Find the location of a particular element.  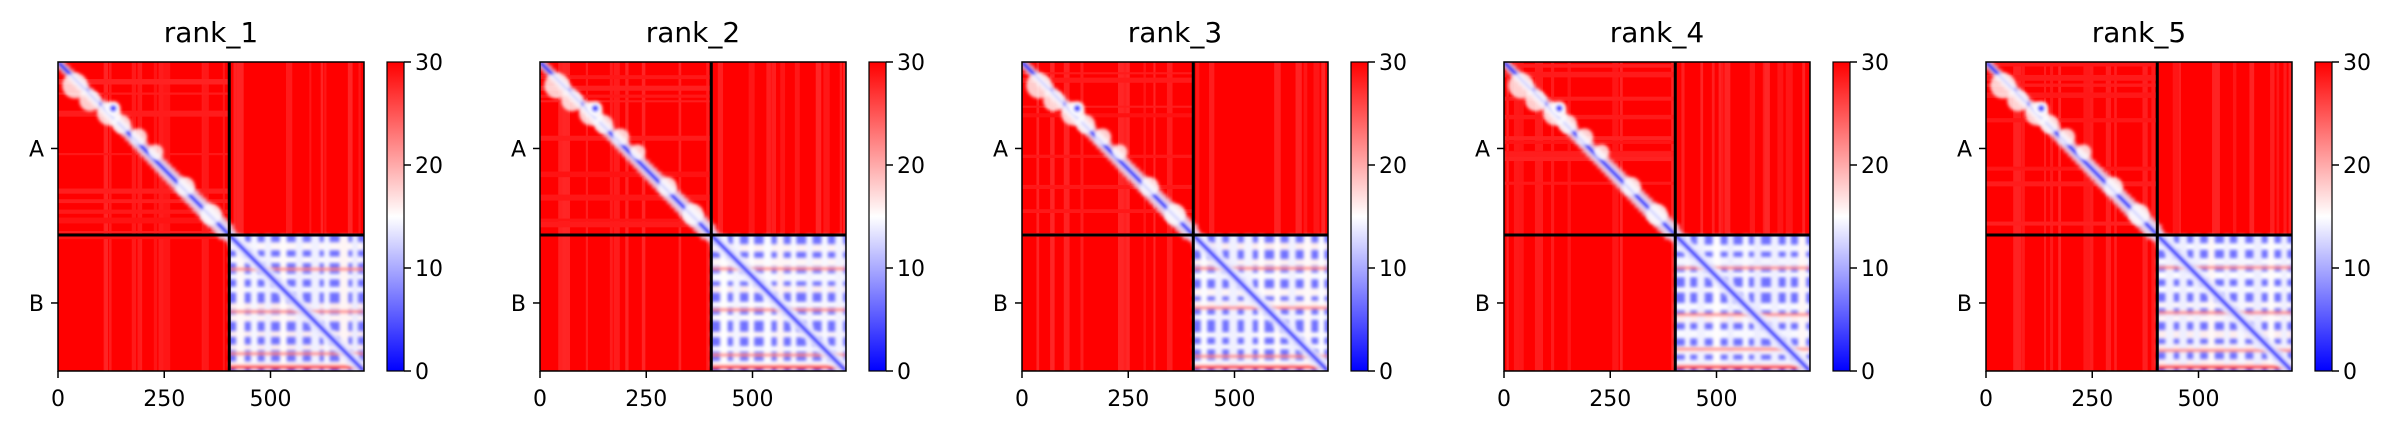

panel-title: rank_1 is located at coordinates (211, 32).